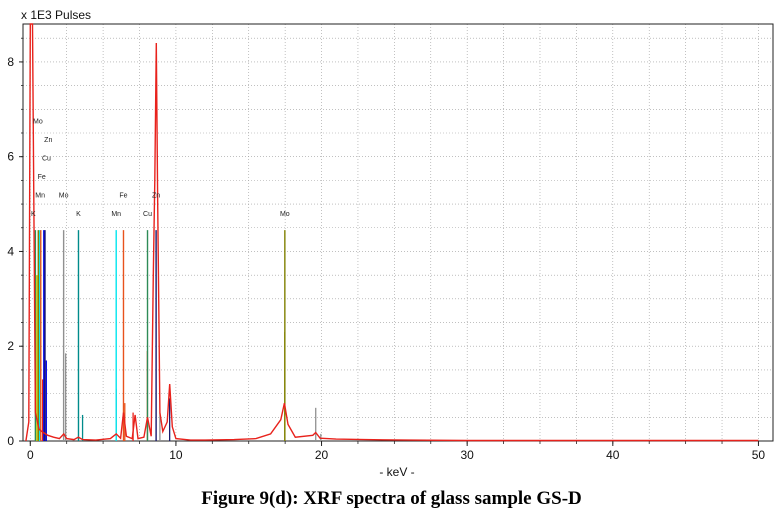  Describe the element at coordinates (322, 455) in the screenshot. I see `x-tick-label: 20` at that location.